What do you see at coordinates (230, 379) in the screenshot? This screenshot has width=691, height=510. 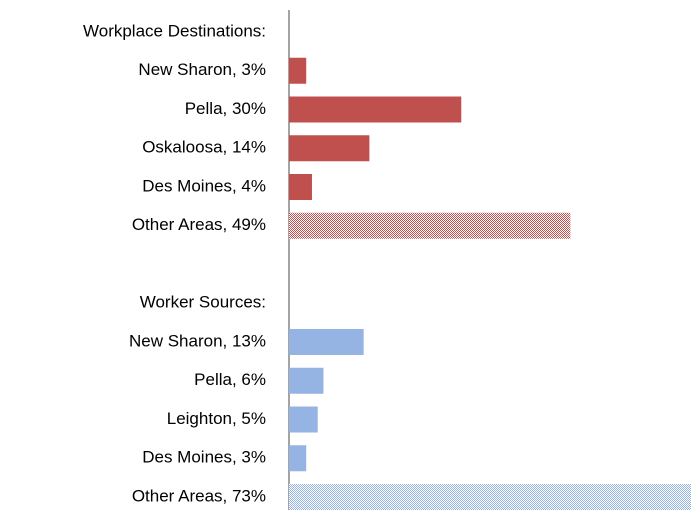 I see `category-label: Pella, 6%` at bounding box center [230, 379].